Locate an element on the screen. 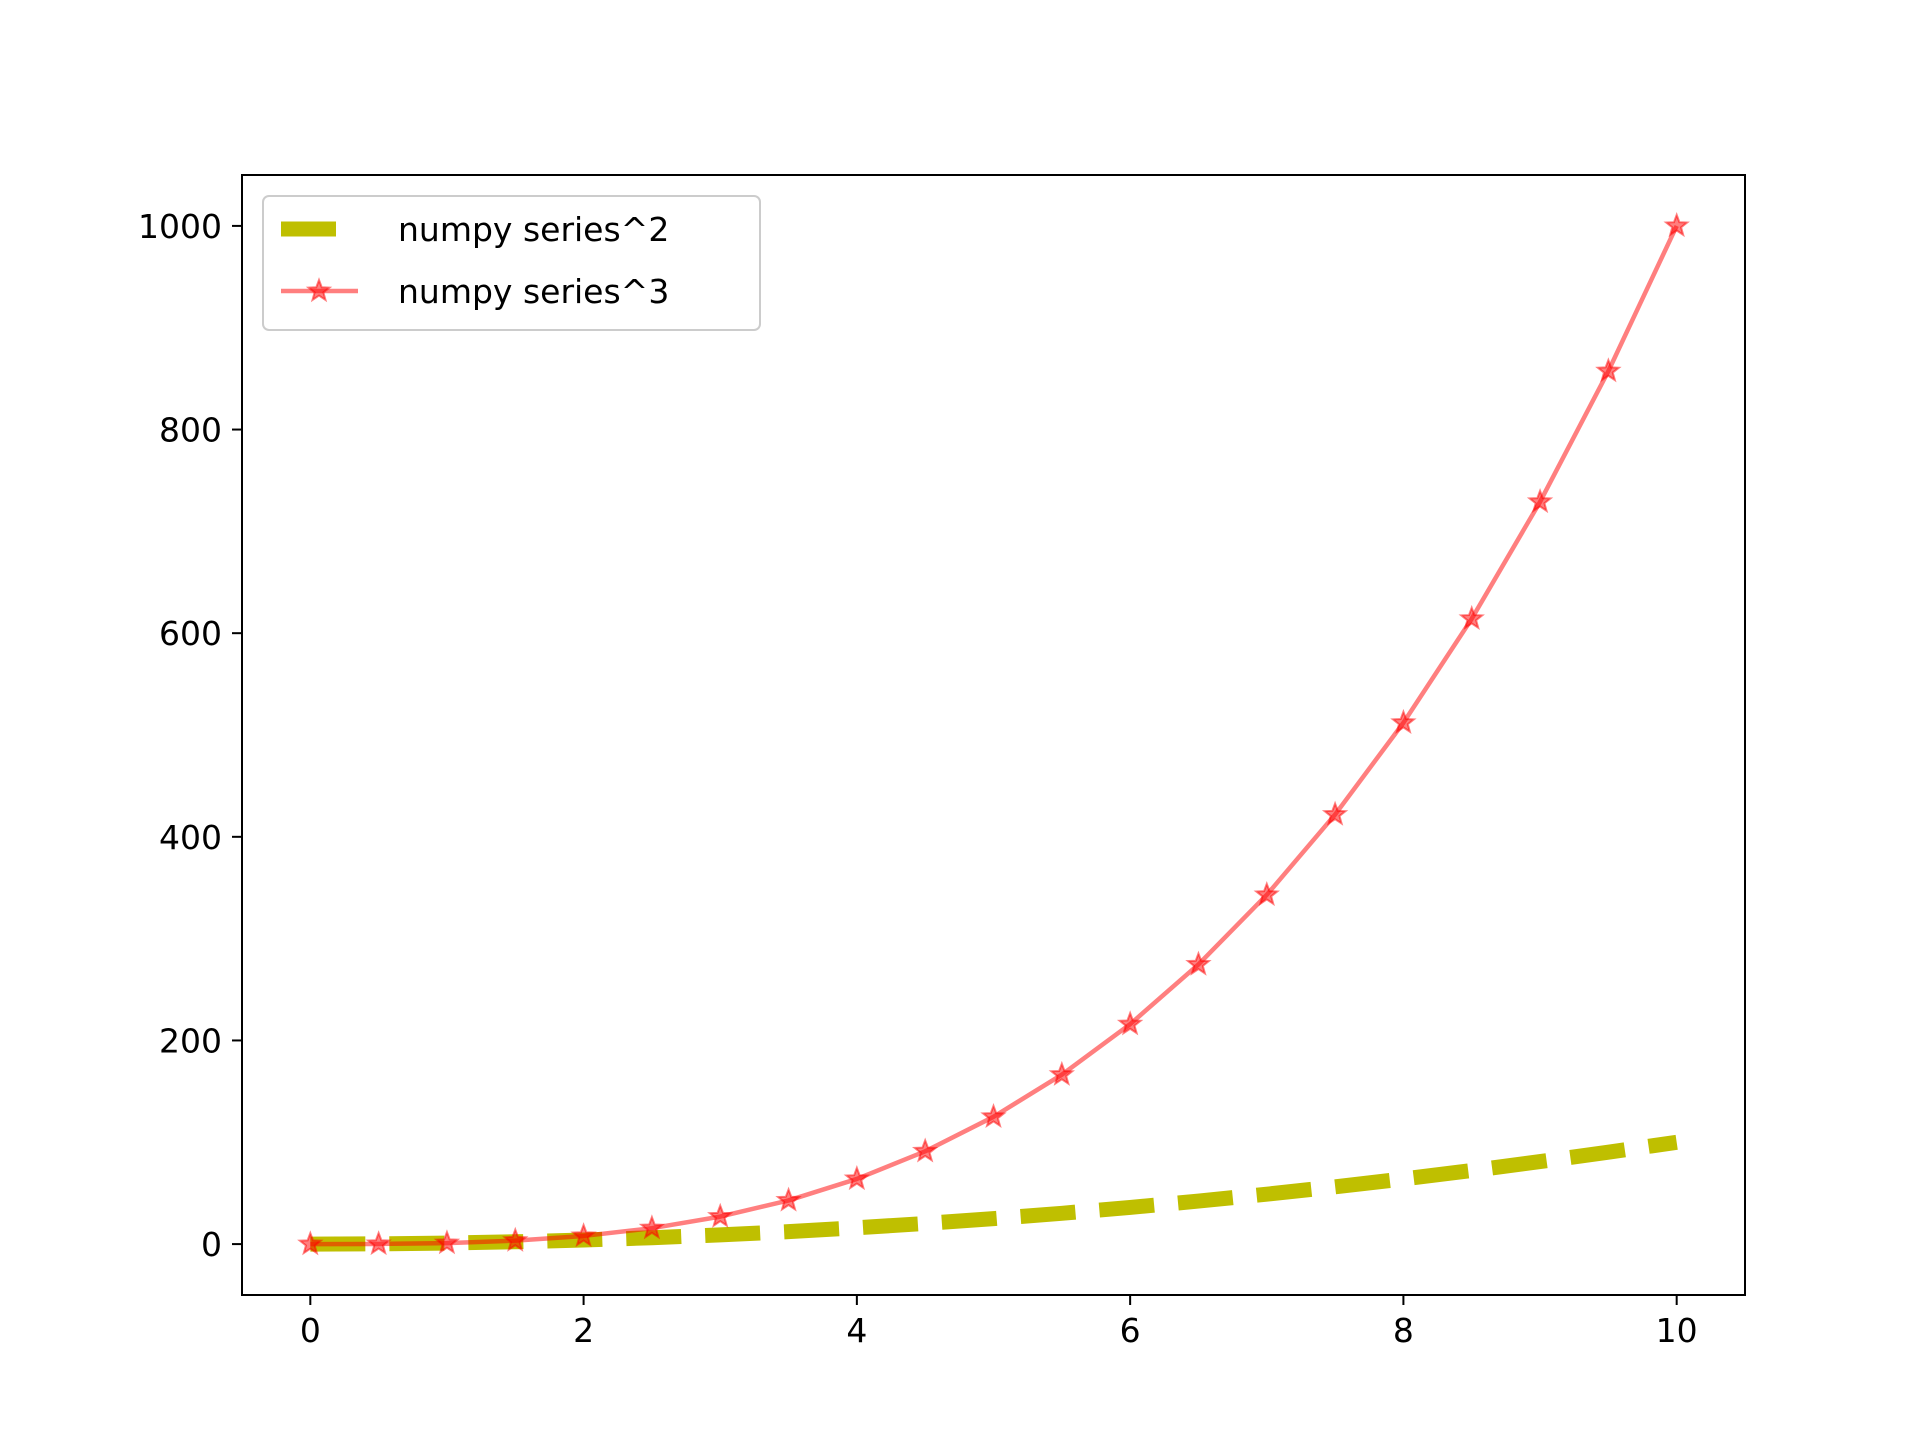 Image resolution: width=1920 pixels, height=1440 pixels. legend-marker is located at coordinates (319, 290).